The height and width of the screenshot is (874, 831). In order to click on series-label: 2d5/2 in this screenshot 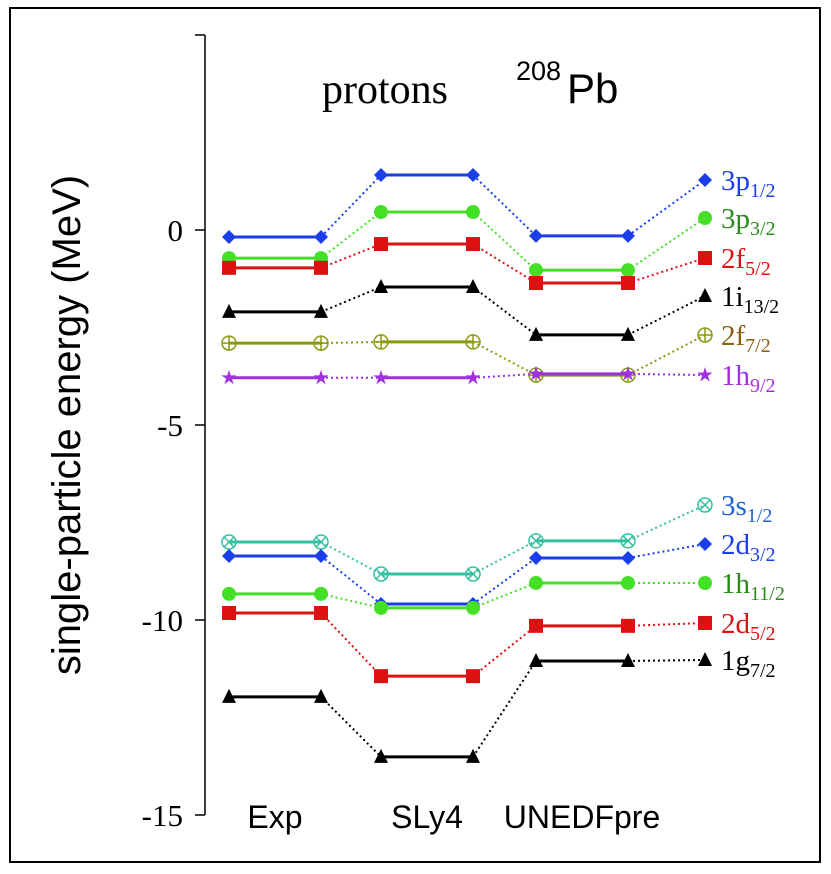, I will do `click(748, 626)`.